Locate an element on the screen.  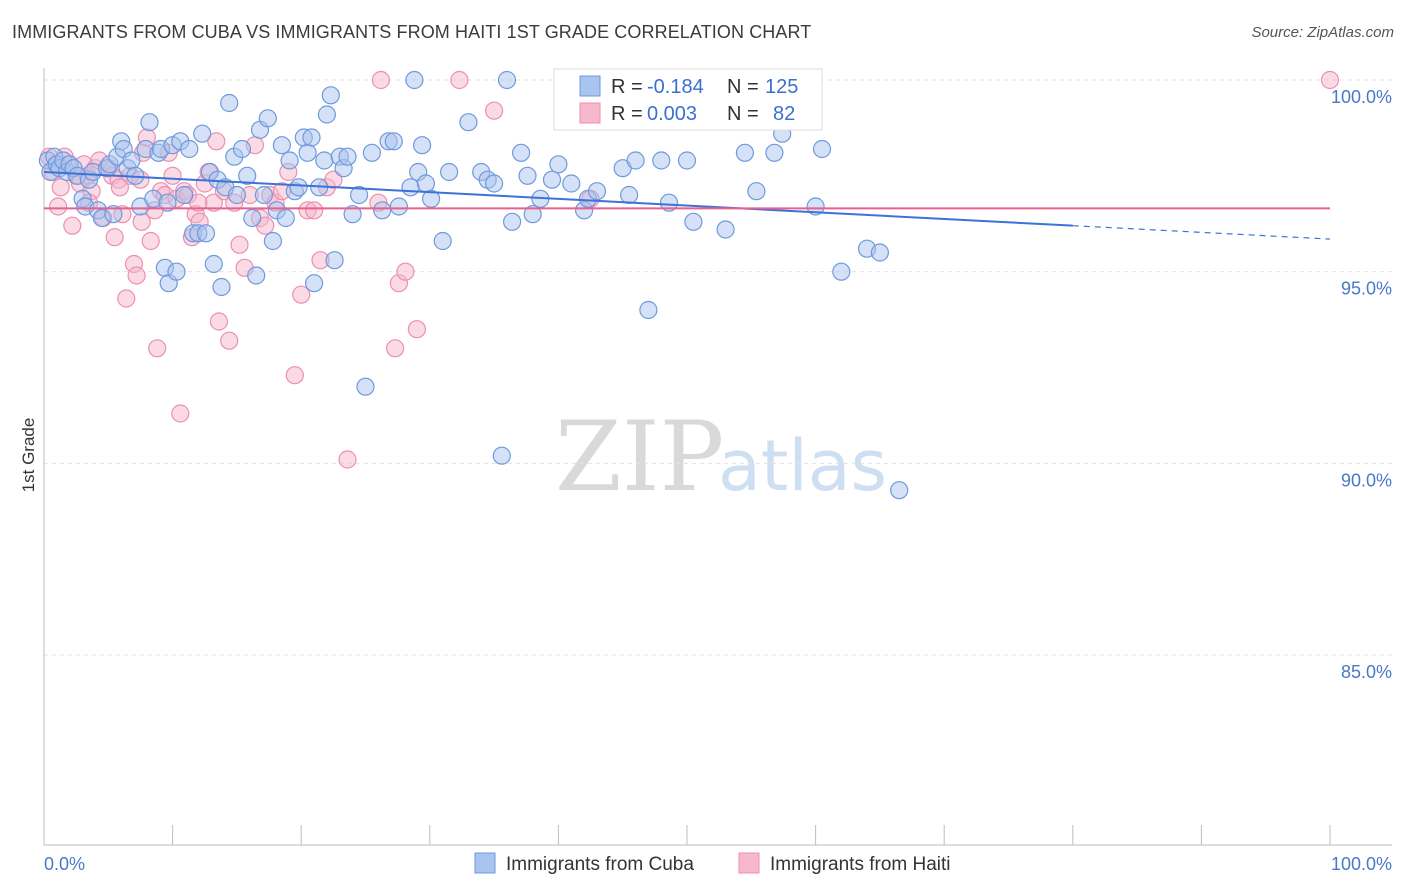
legend-r-label-haiti: R = is located at coordinates (627, 114).